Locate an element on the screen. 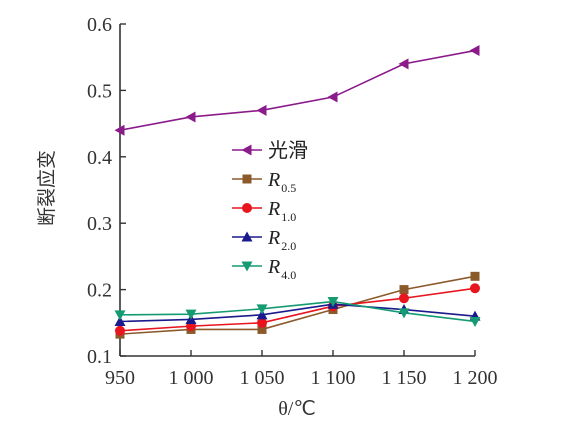 The image size is (573, 430). y-tick-label: 0.6 is located at coordinates (99, 25).